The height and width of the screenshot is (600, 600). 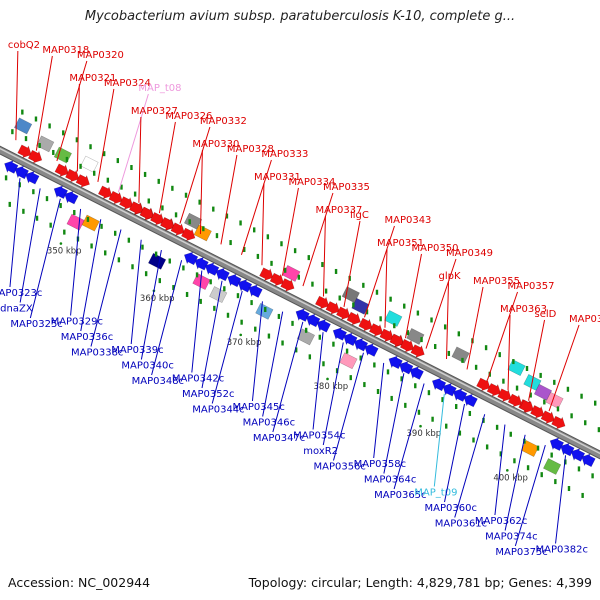 I want to click on reverse-gene-label: MAP0348c, so click(x=158, y=381).